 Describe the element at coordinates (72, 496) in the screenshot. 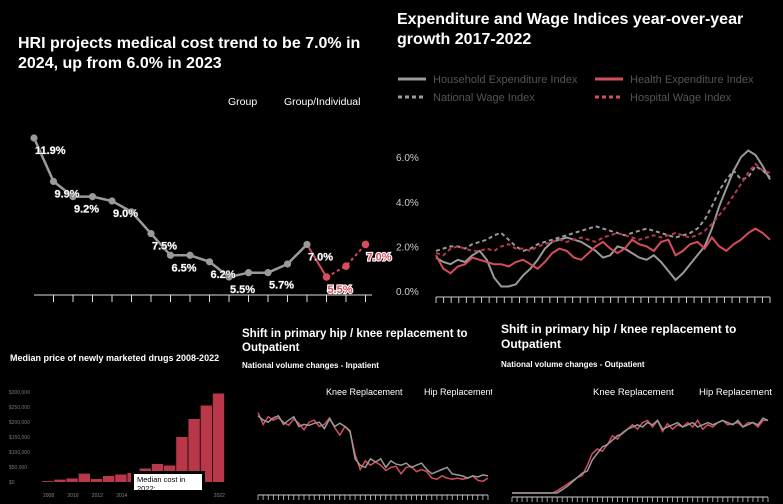

I see `drug-x-tick-label: 2010` at that location.